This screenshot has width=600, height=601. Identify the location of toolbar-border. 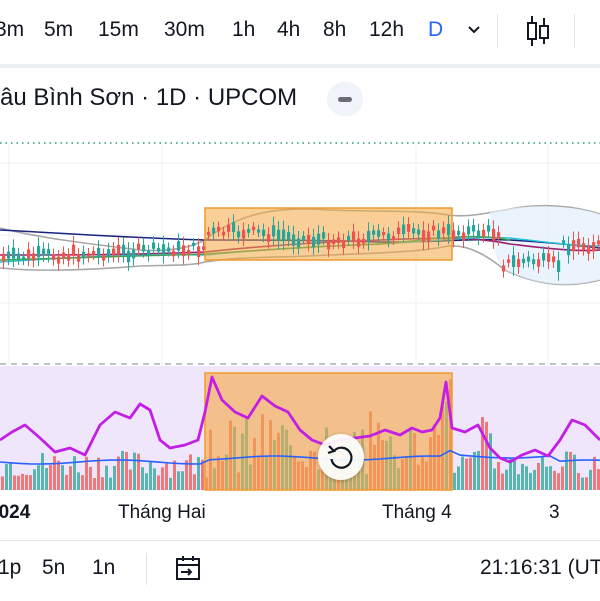
(300, 66).